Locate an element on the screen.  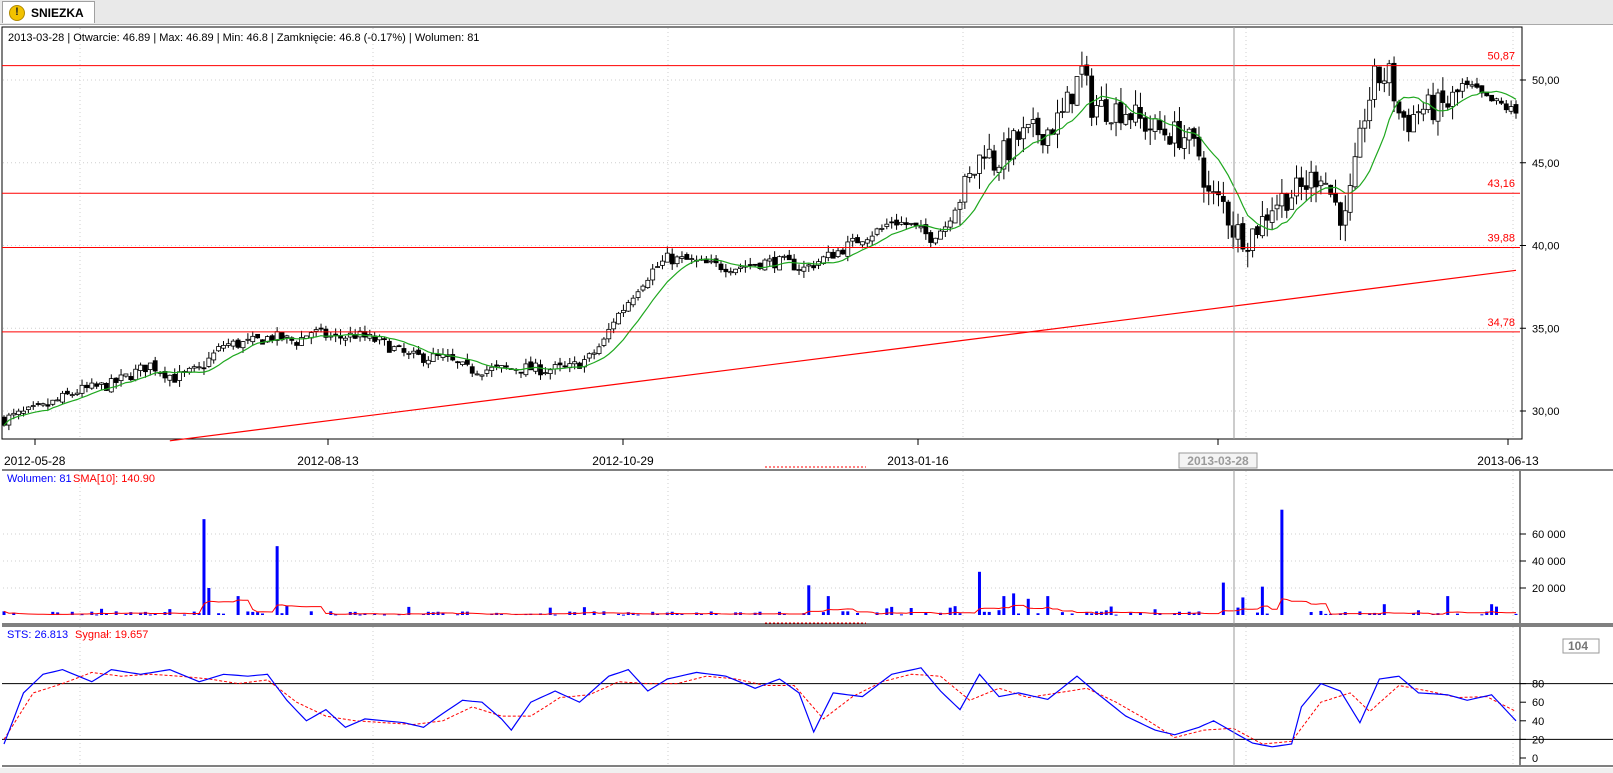
volume-y-tick-label: 20 000 is located at coordinates (1549, 589).